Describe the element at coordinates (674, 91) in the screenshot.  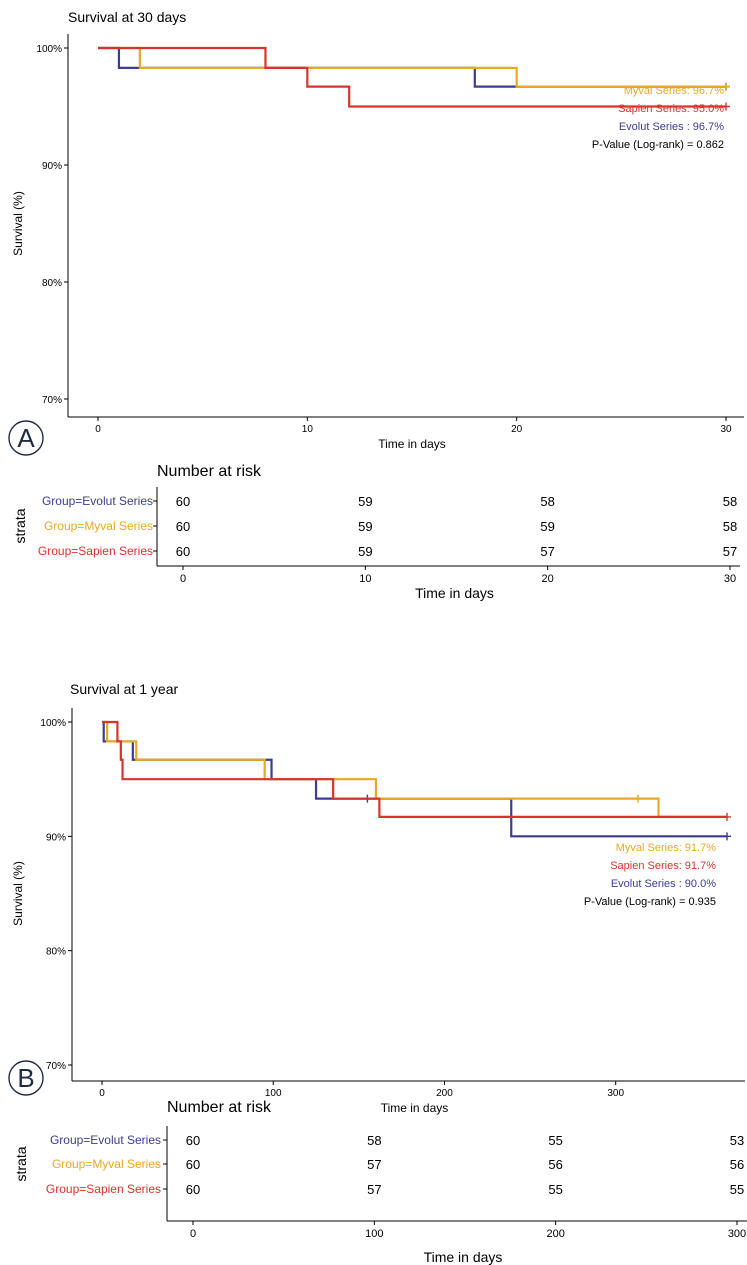
I see `survival-annotation-myval: Myval Series: 96.7%` at that location.